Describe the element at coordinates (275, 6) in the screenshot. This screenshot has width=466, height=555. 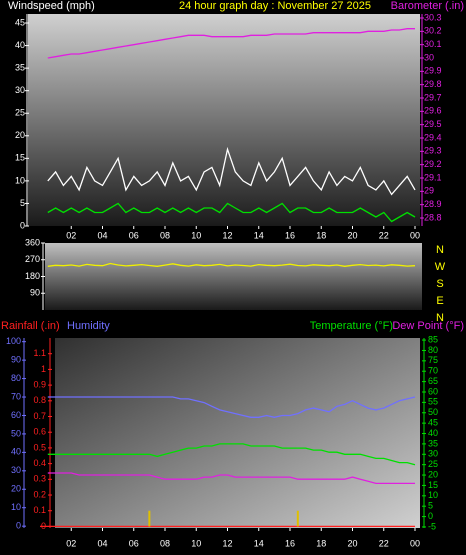
I see `chart-title: 24 hour graph day : November 27 2025` at that location.